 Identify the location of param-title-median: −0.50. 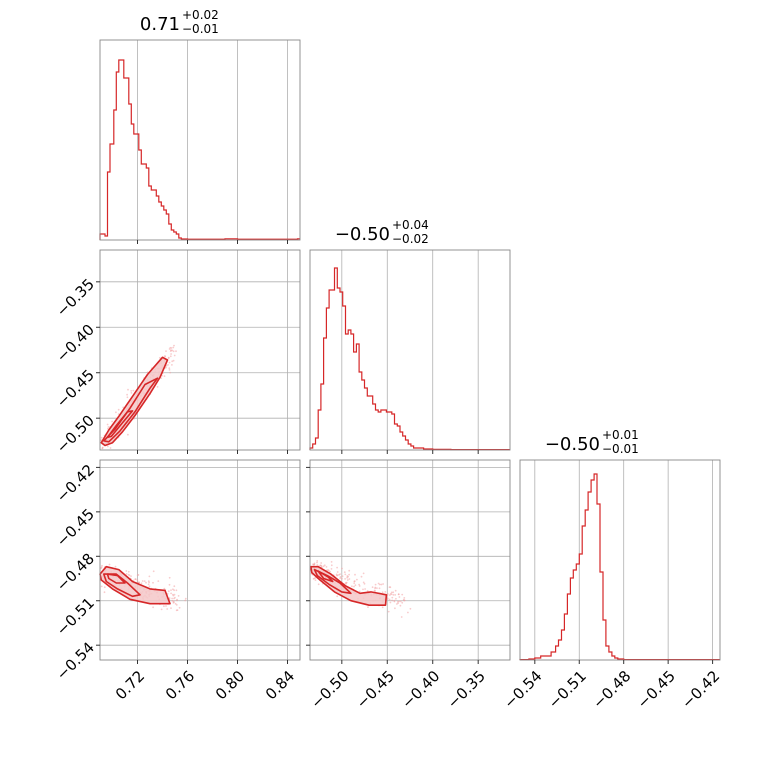
(572, 444).